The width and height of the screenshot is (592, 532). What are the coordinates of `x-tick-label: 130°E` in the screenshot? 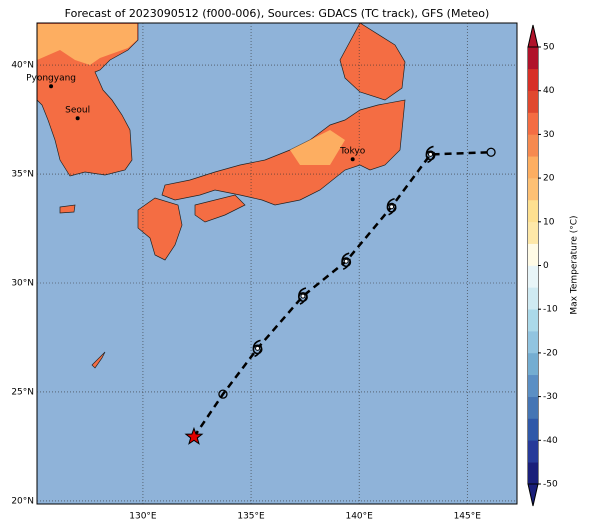 It's located at (143, 517).